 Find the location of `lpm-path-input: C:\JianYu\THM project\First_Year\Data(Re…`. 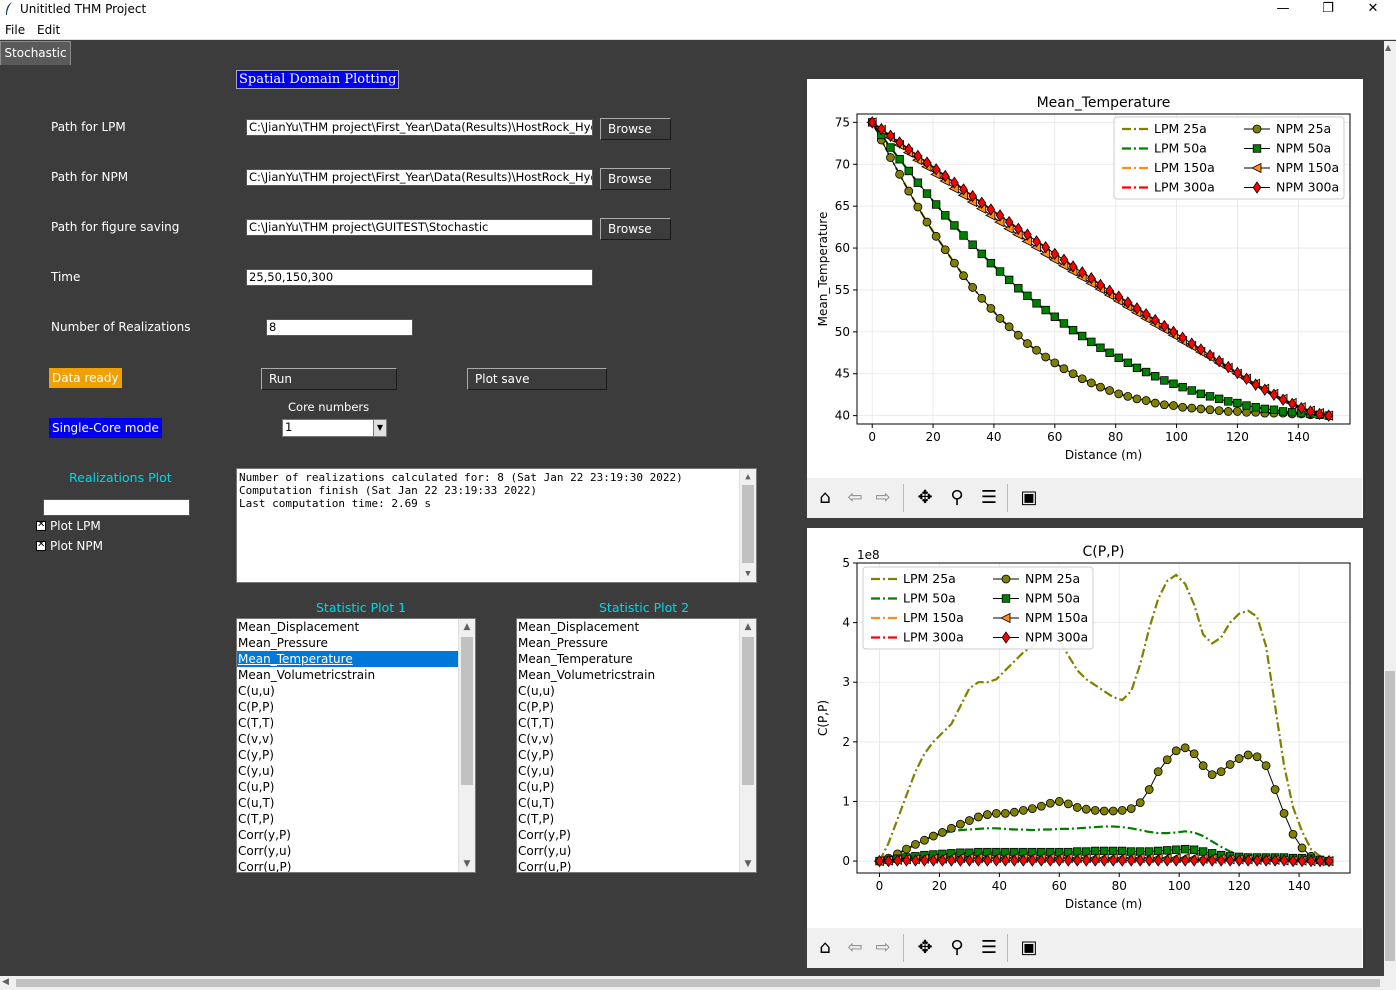

lpm-path-input: C:\JianYu\THM project\First_Year\Data(Re… is located at coordinates (419, 127).